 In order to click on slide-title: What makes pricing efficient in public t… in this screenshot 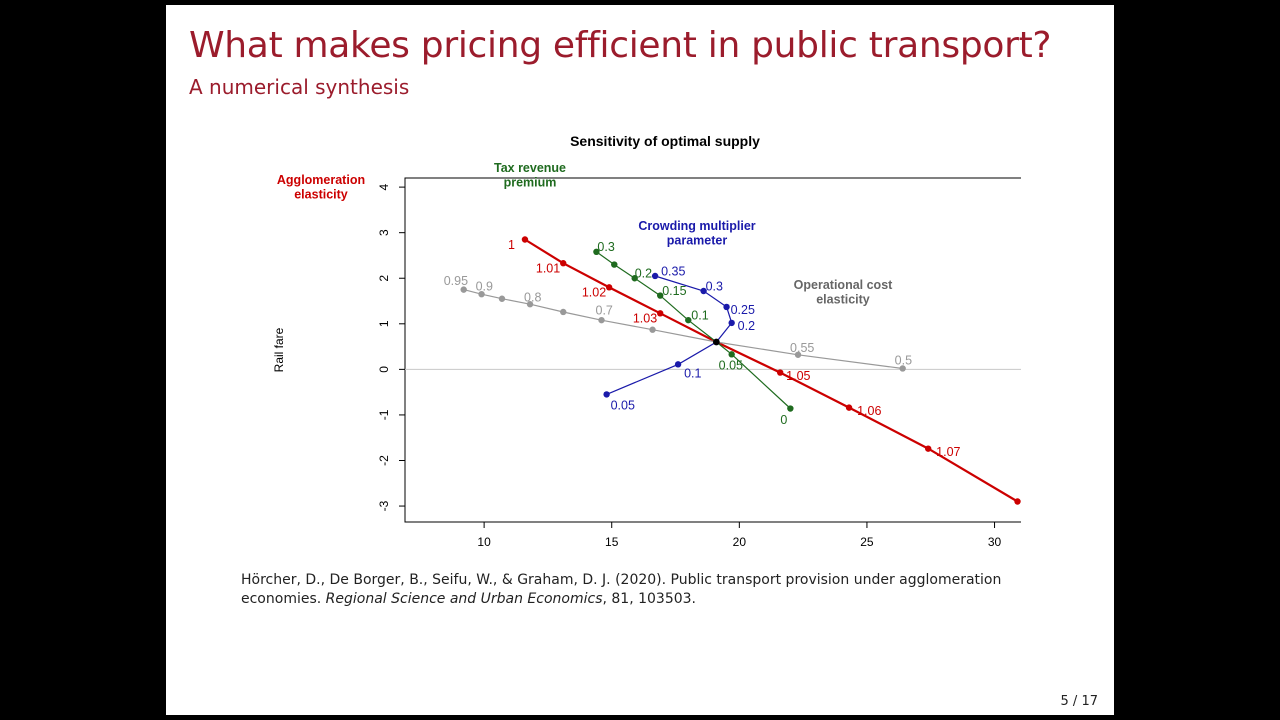, I will do `click(620, 45)`.